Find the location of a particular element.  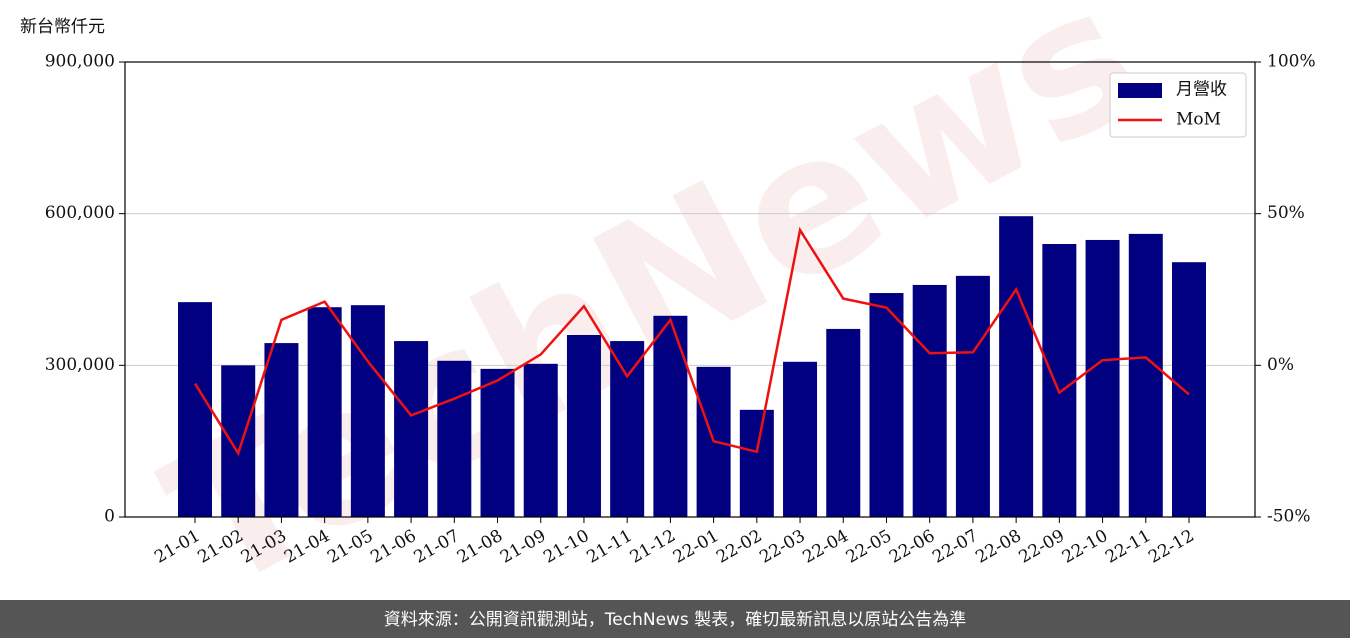

y-tick-label: 0 is located at coordinates (109, 517).